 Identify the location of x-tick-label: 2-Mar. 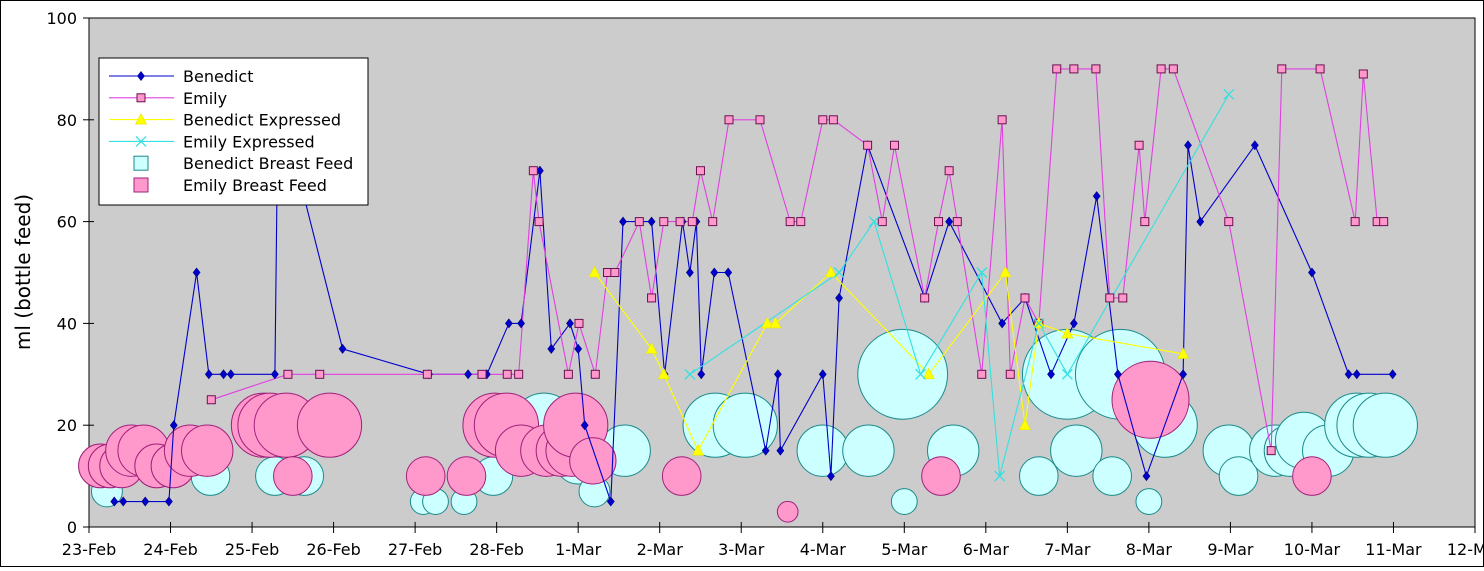
(660, 549).